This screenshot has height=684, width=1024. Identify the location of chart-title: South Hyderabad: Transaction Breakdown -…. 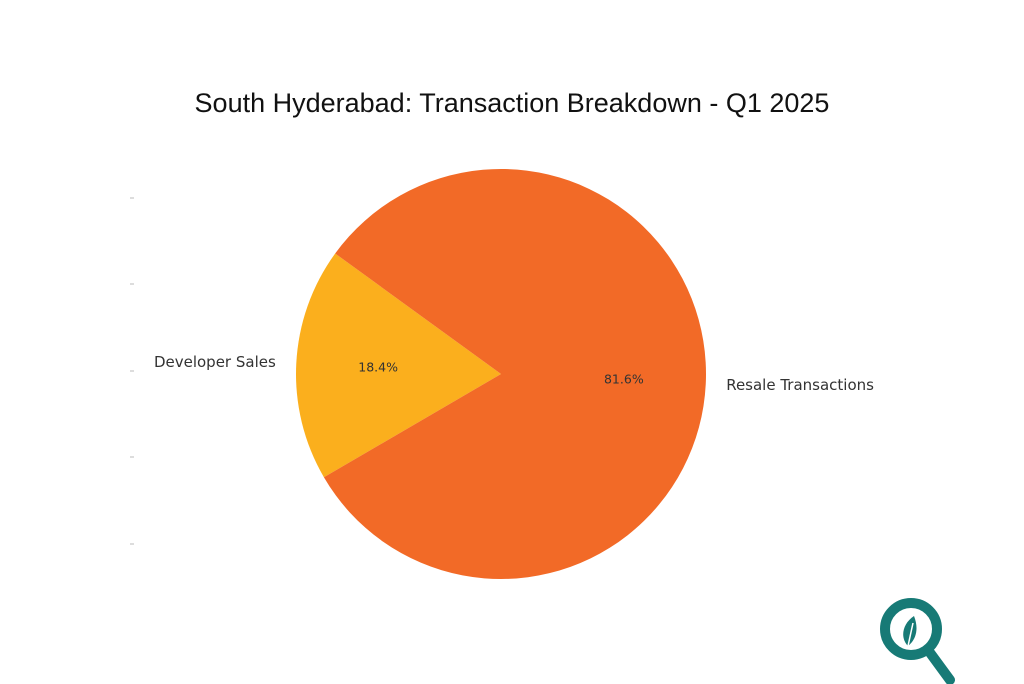
(512, 103).